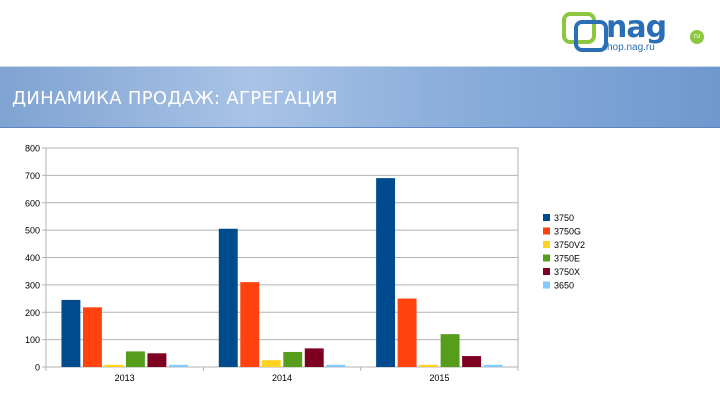 Image resolution: width=720 pixels, height=405 pixels. What do you see at coordinates (546, 258) in the screenshot?
I see `legend-swatch-3750E` at bounding box center [546, 258].